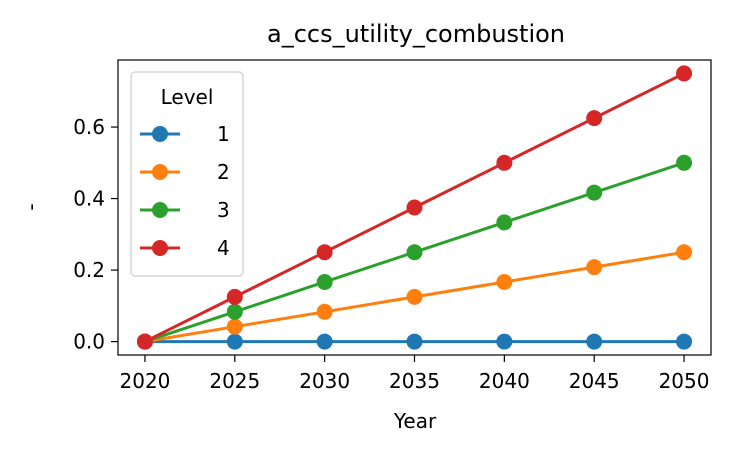  Describe the element at coordinates (89, 342) in the screenshot. I see `y-tick-label: 0.0` at that location.